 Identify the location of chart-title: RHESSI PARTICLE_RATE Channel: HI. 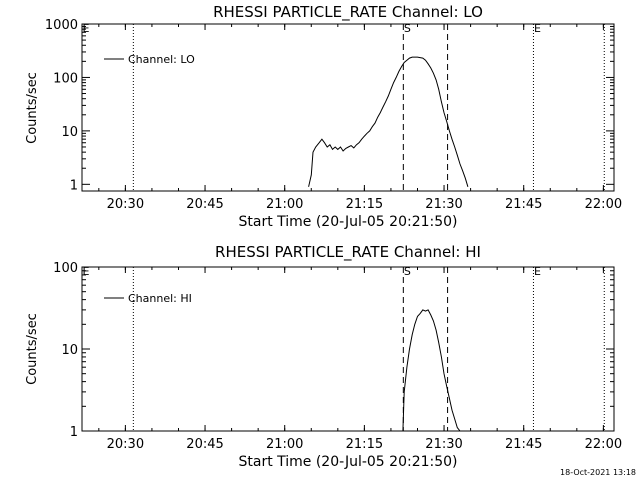
(348, 252).